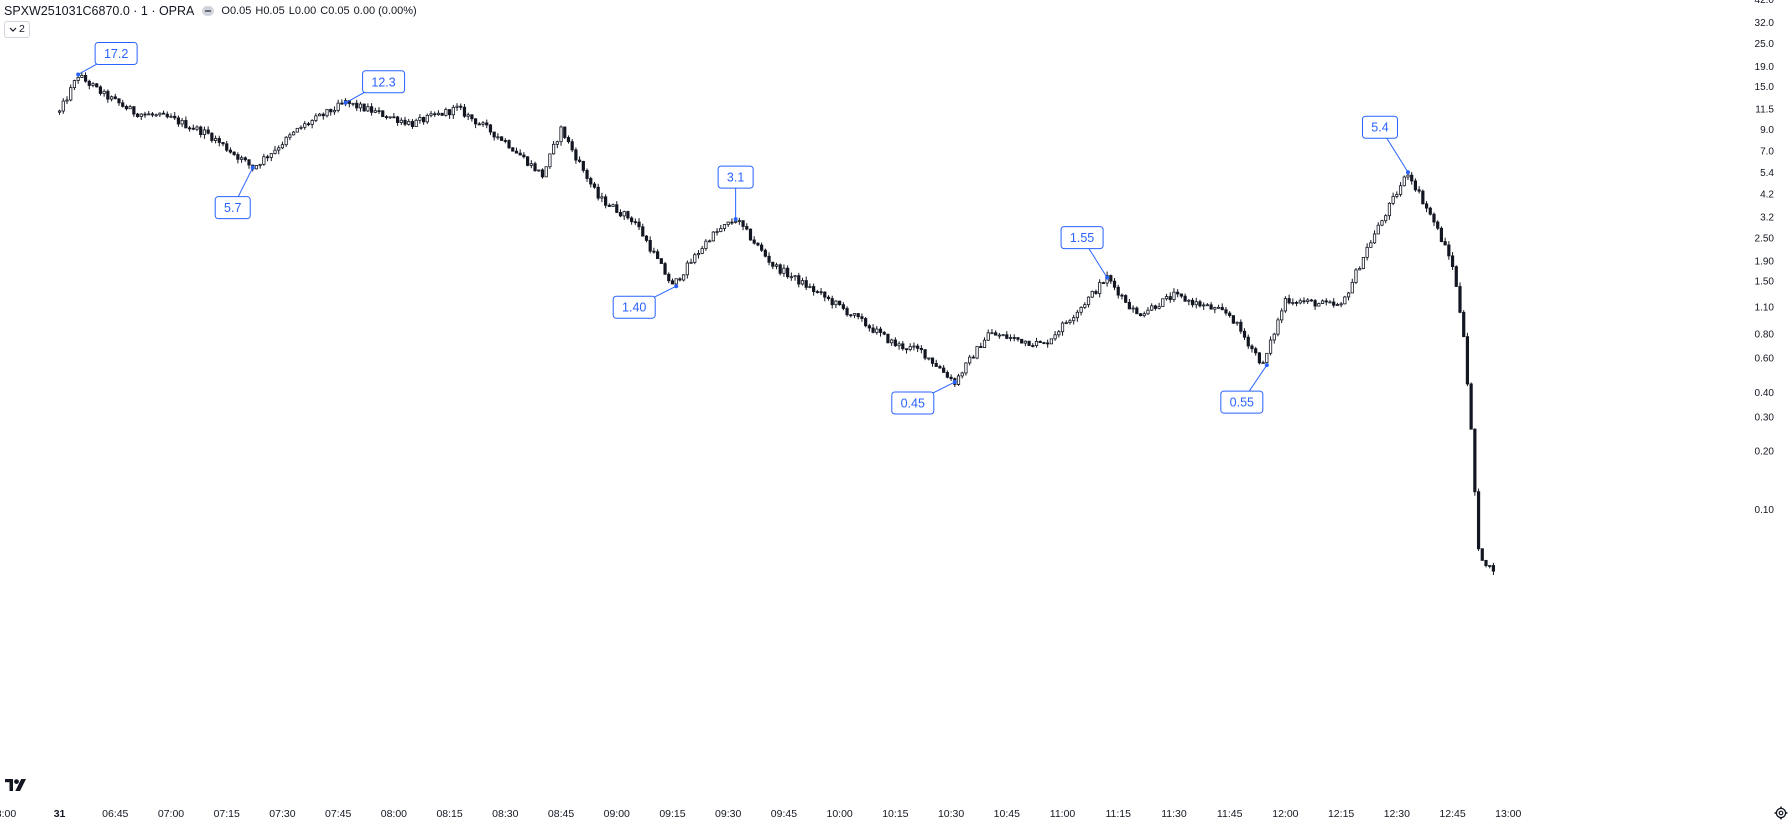 The image size is (1792, 820). I want to click on price-annotation: 0.55, so click(1244, 388).